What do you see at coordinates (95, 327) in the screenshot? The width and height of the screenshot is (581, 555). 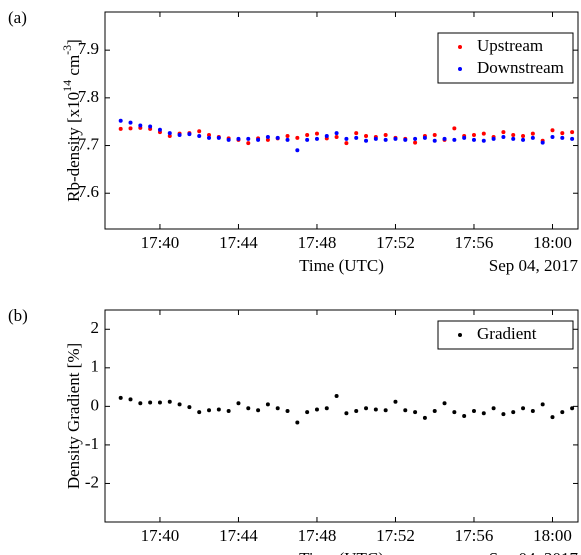 I see `y-tick-label: 2` at bounding box center [95, 327].